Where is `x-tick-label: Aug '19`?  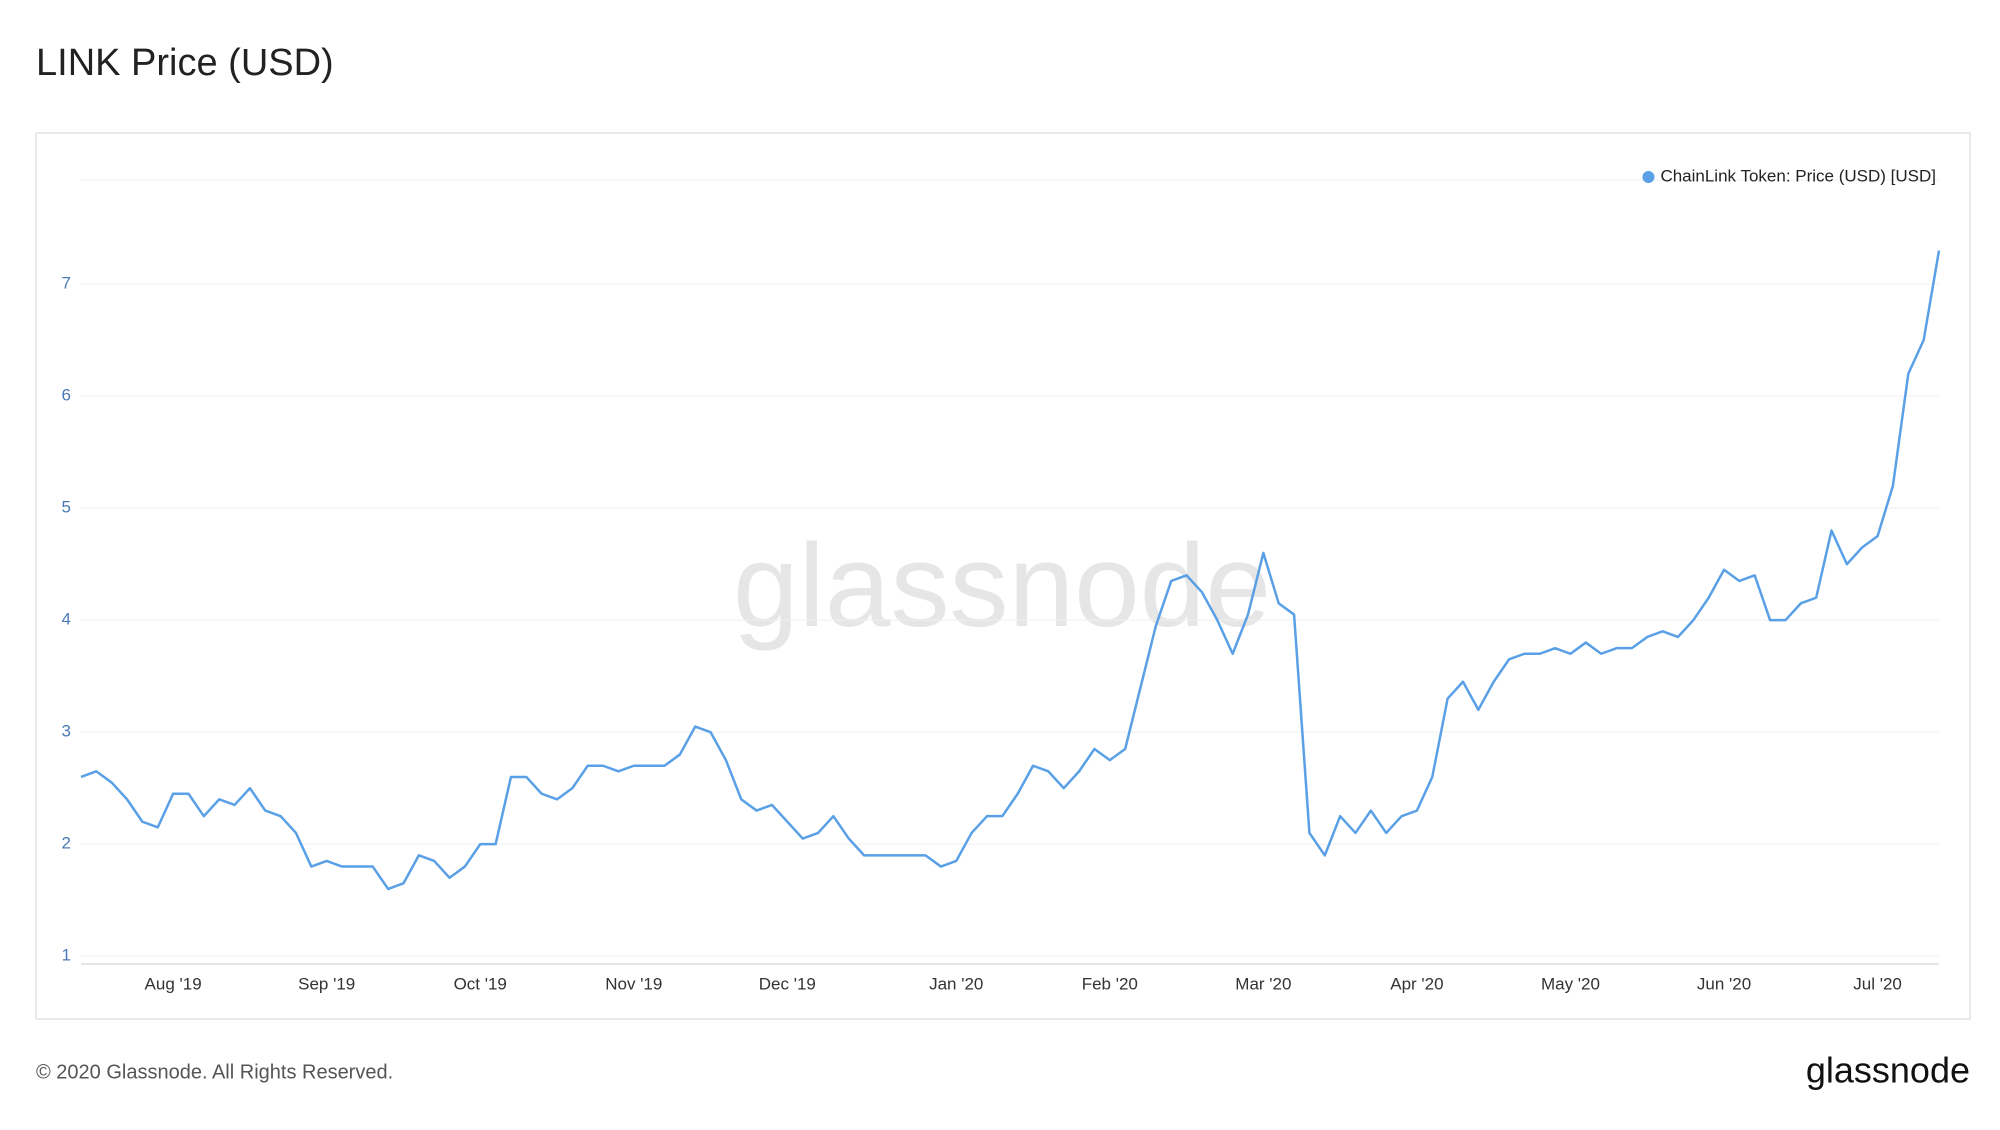 x-tick-label: Aug '19 is located at coordinates (173, 983).